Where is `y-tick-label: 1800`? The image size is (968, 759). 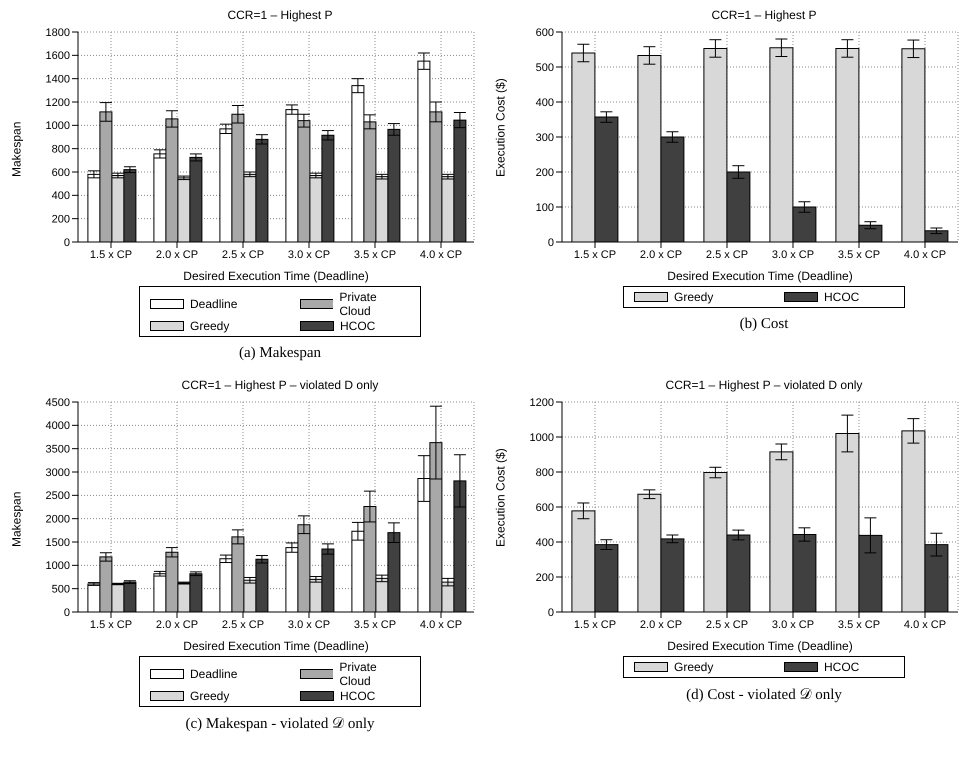 y-tick-label: 1800 is located at coordinates (58, 32).